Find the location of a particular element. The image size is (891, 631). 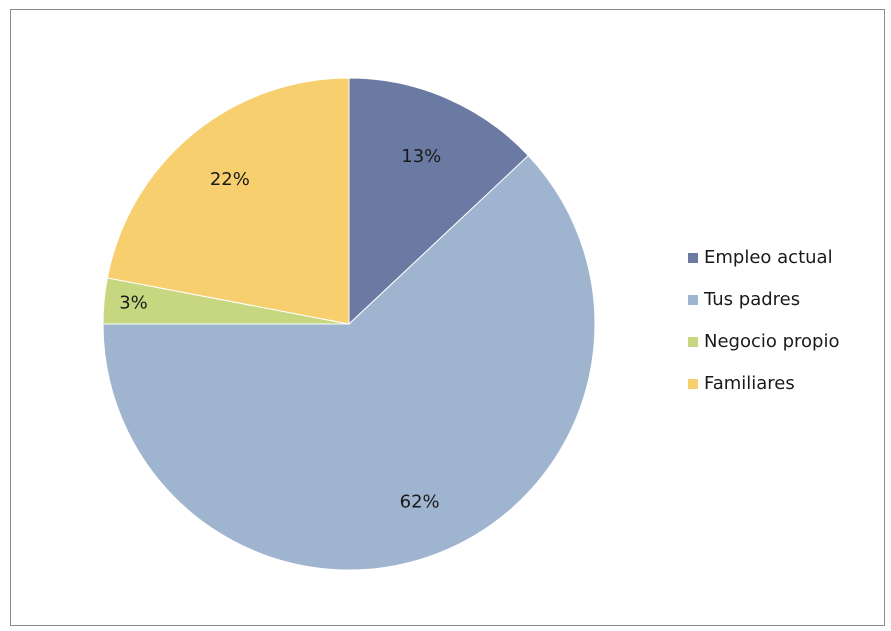

legend-item-tus-padres: Tus padres is located at coordinates (764, 299).